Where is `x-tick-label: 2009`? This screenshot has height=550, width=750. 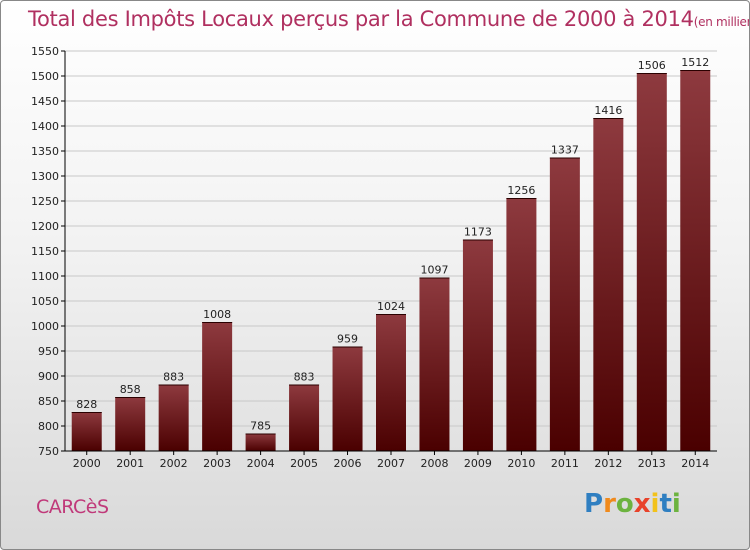
x-tick-label: 2009 is located at coordinates (478, 463).